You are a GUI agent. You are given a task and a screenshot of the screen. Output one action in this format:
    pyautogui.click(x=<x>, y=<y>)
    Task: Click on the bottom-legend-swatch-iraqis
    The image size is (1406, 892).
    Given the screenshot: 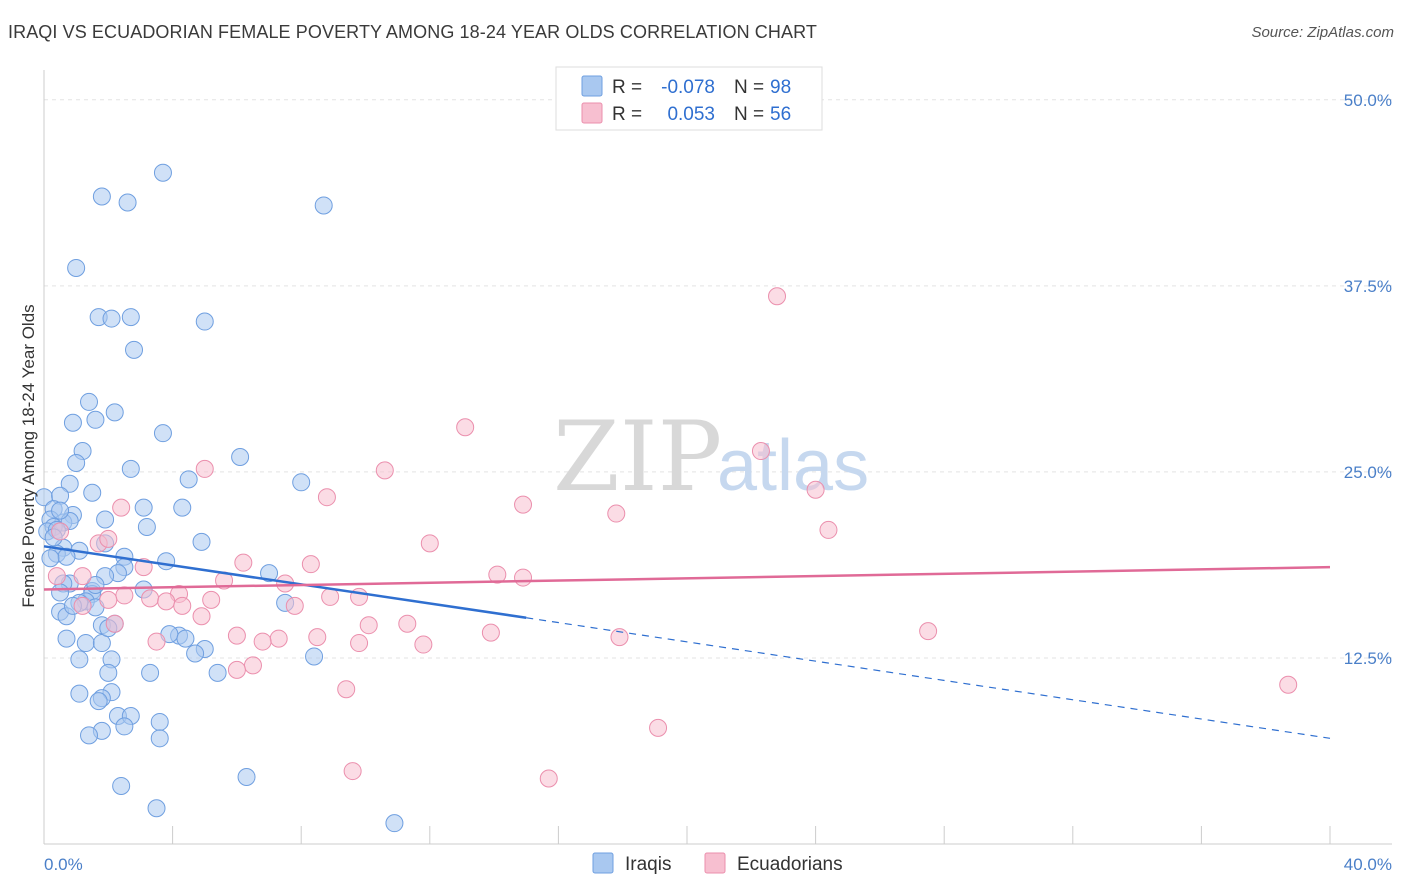 What is the action you would take?
    pyautogui.click(x=603, y=863)
    